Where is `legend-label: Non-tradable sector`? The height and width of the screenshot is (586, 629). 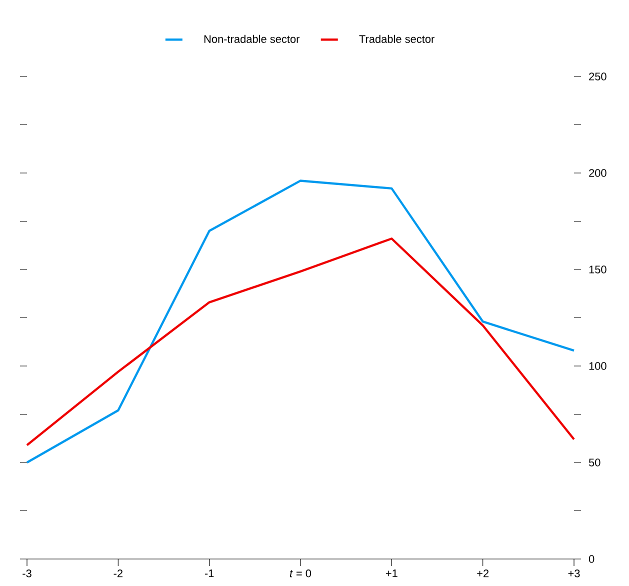 legend-label: Non-tradable sector is located at coordinates (252, 38).